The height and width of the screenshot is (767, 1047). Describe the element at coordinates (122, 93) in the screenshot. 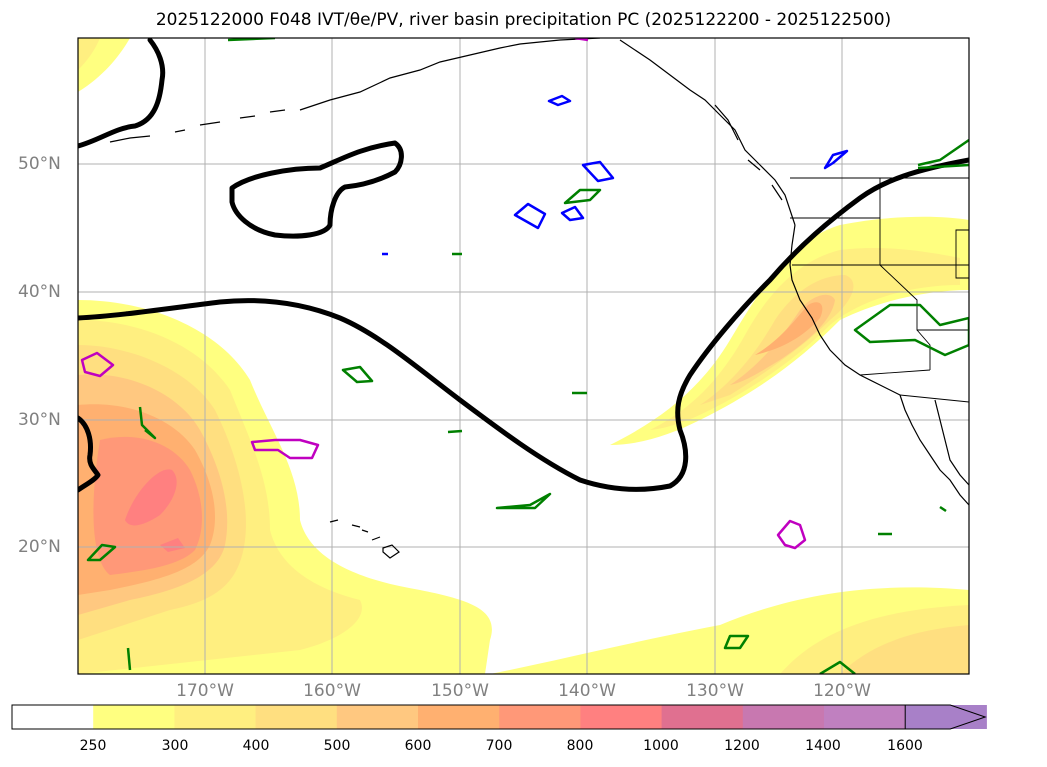

I see `theta-contour-nw` at that location.